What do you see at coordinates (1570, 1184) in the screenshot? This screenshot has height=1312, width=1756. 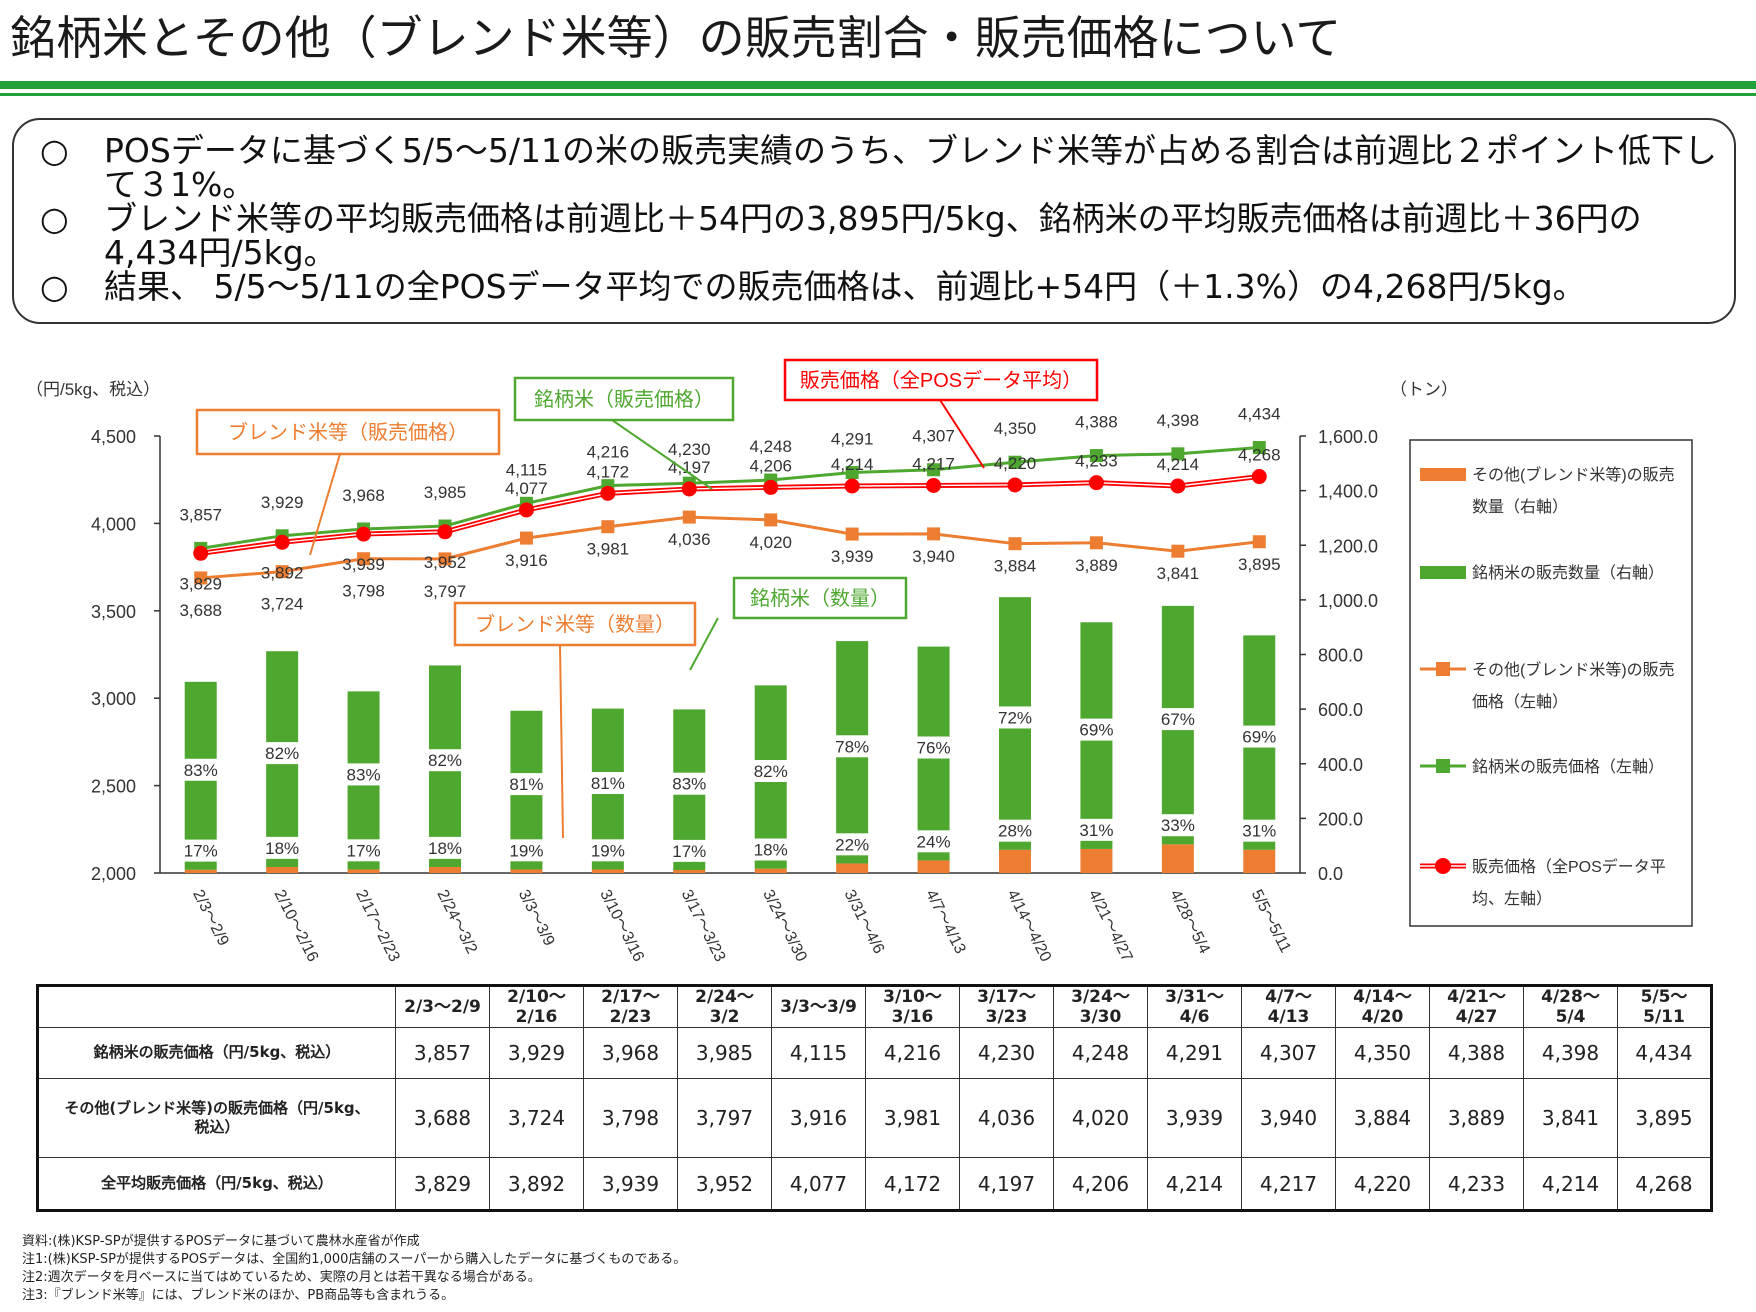 I see `table-cell: 4,214` at bounding box center [1570, 1184].